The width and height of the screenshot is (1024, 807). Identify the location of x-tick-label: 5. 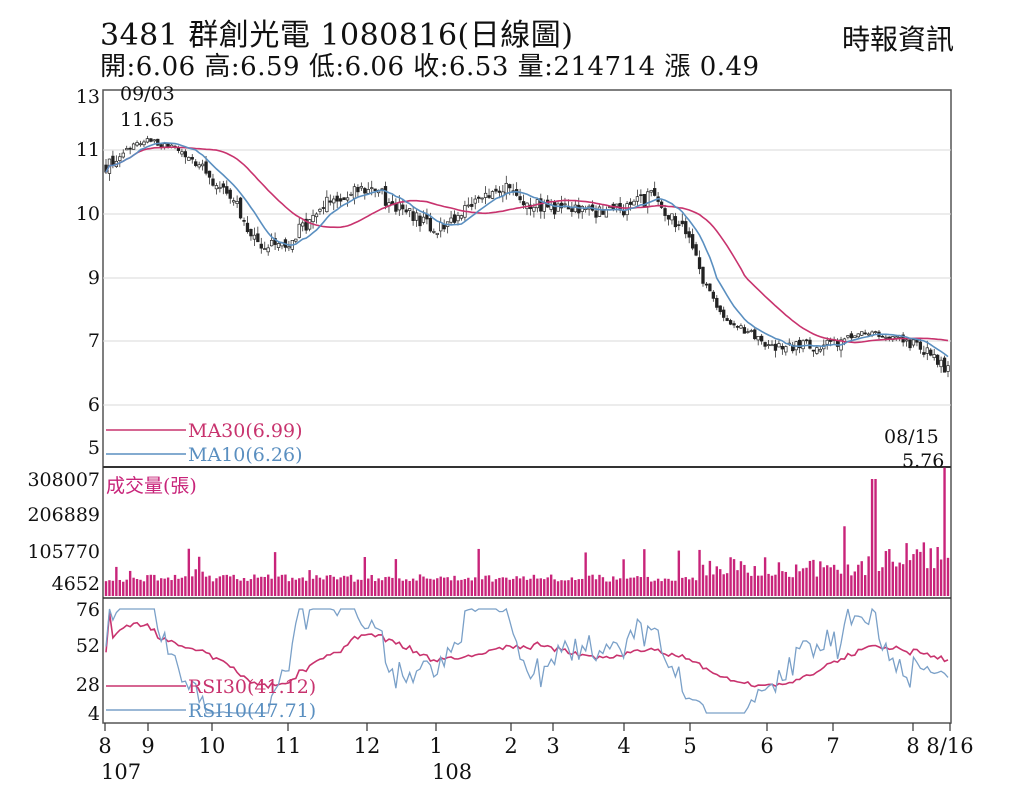
(689, 746).